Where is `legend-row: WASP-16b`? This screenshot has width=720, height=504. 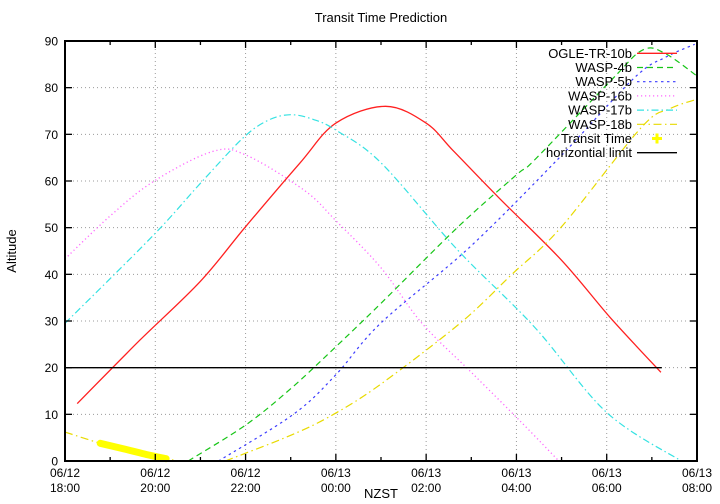
legend-row: WASP-16b is located at coordinates (622, 95).